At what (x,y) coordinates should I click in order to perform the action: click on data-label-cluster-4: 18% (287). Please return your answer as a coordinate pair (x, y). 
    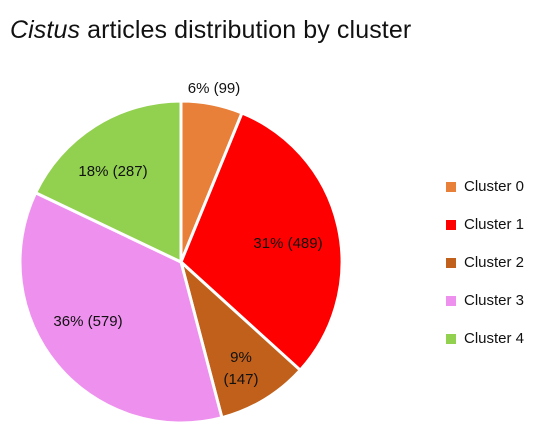
    Looking at the image, I should click on (112, 171).